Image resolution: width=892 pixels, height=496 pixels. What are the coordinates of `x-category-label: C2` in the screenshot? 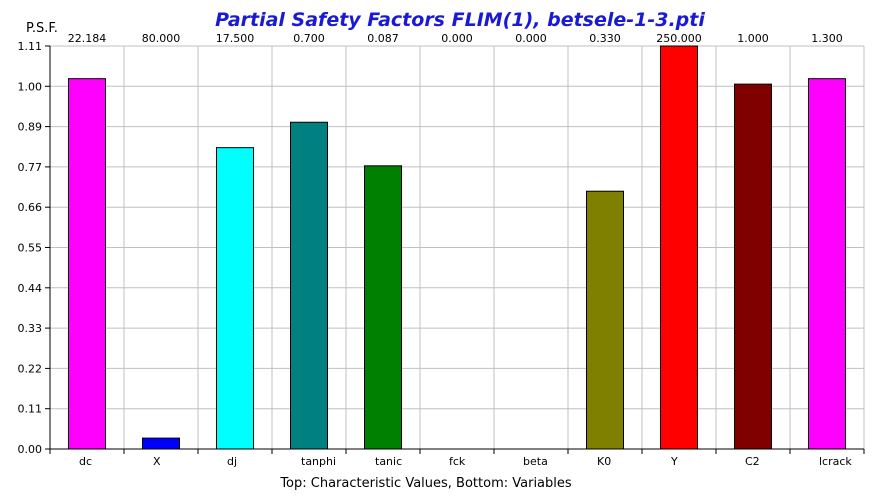 It's located at (752, 461).